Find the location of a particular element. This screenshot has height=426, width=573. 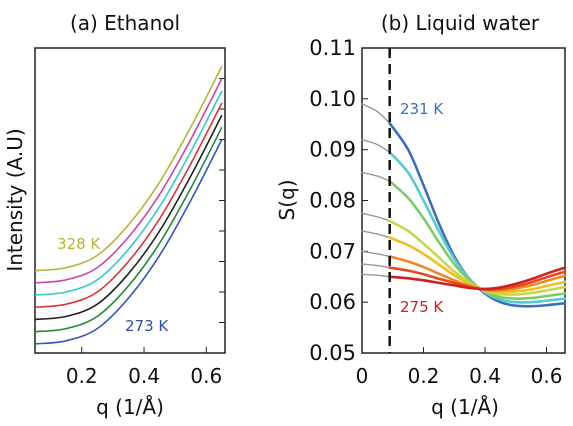

panel-b-title: (b) Liquid water is located at coordinates (460, 23).